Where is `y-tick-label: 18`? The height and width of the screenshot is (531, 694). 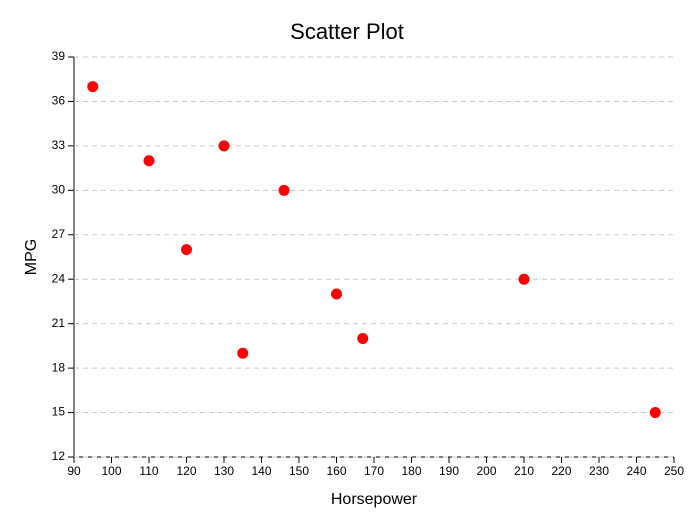 y-tick-label: 18 is located at coordinates (59, 367).